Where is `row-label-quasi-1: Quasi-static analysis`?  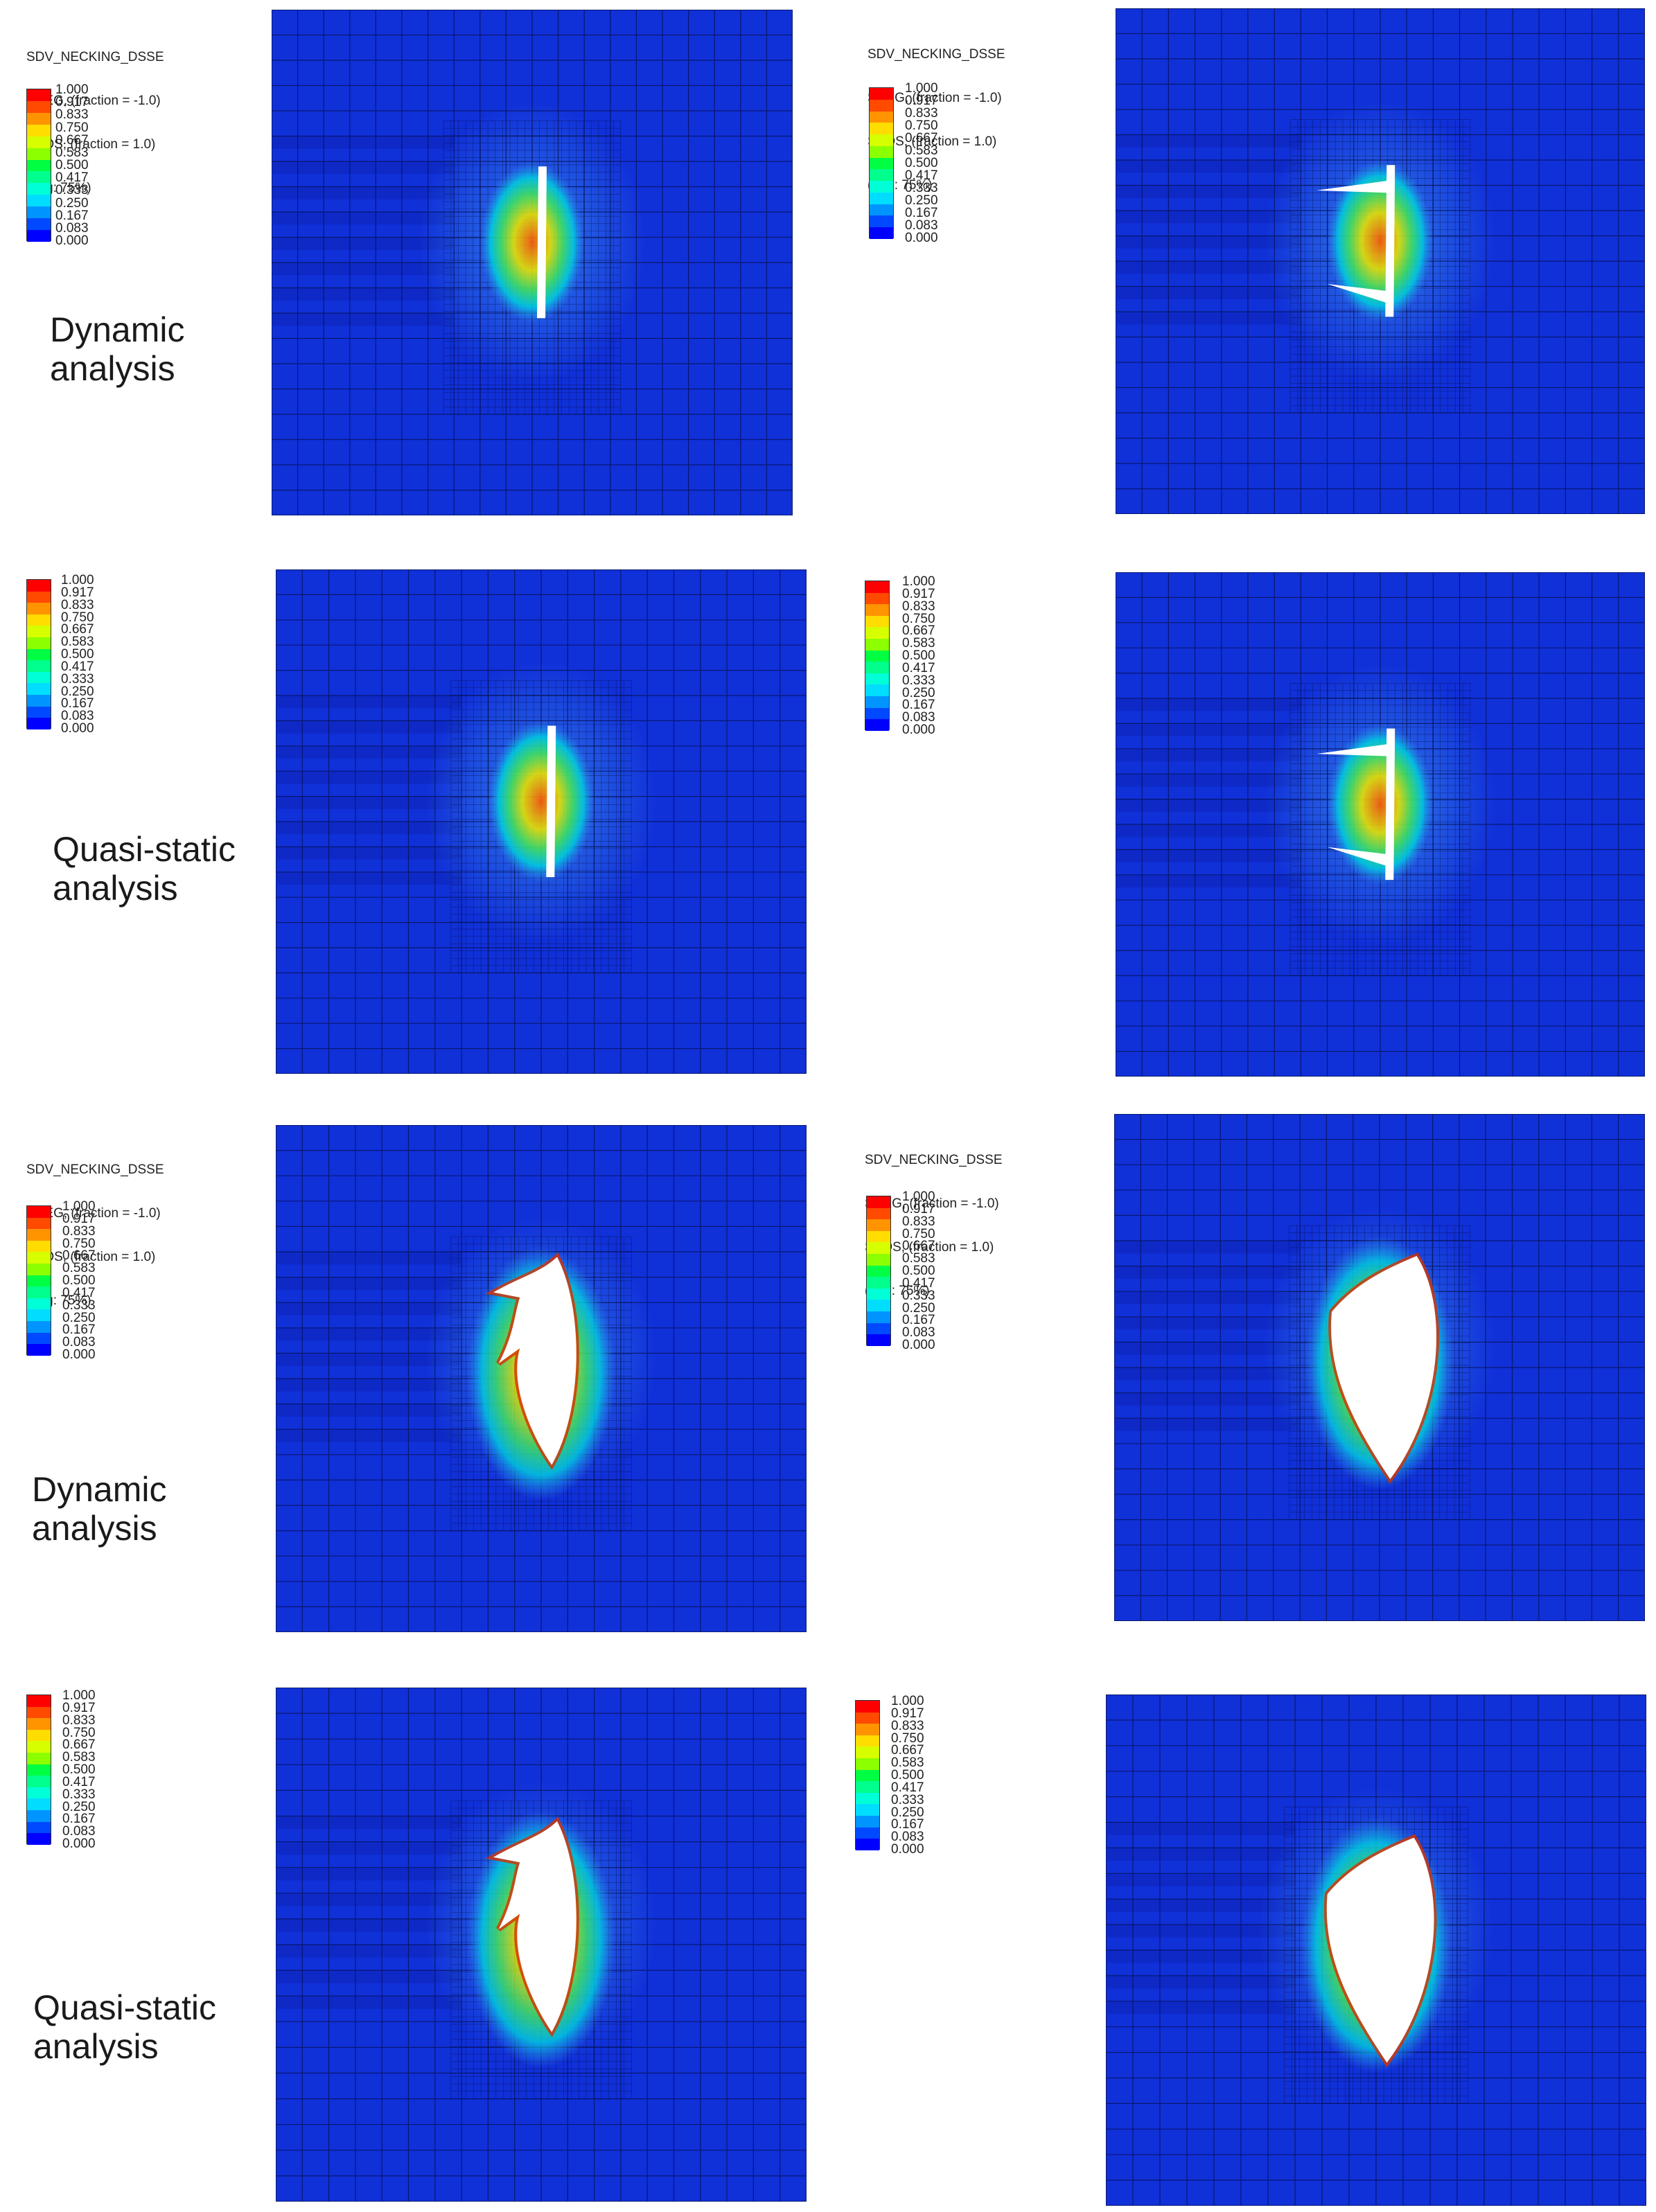
row-label-quasi-1: Quasi-static analysis is located at coordinates (144, 869).